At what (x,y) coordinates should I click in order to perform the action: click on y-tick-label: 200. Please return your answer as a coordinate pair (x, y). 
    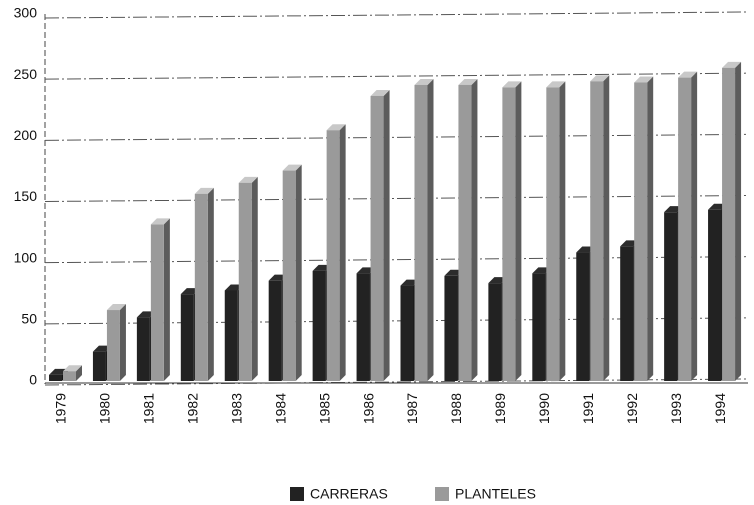
    Looking at the image, I should click on (26, 135).